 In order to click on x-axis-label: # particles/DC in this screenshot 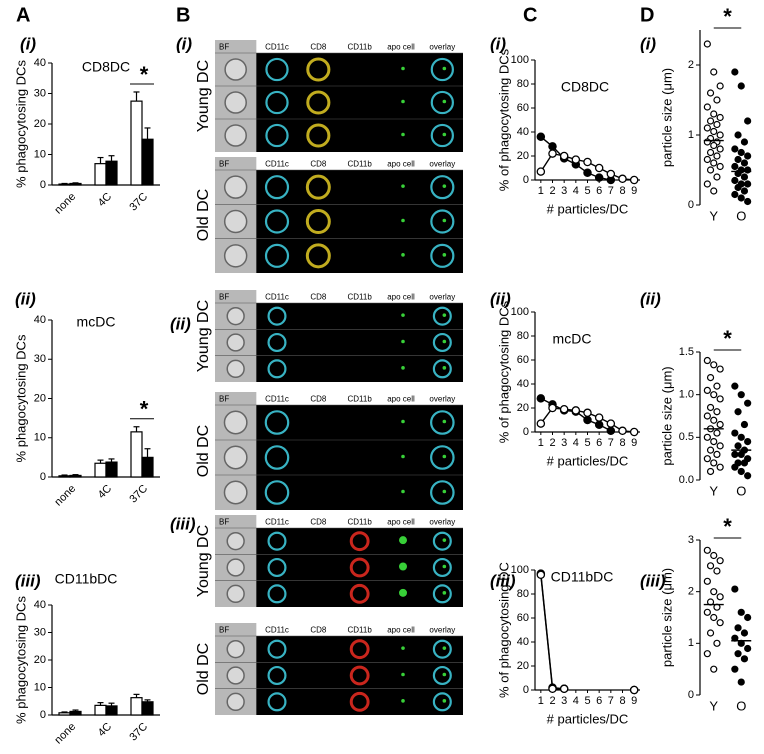, I will do `click(588, 718)`.